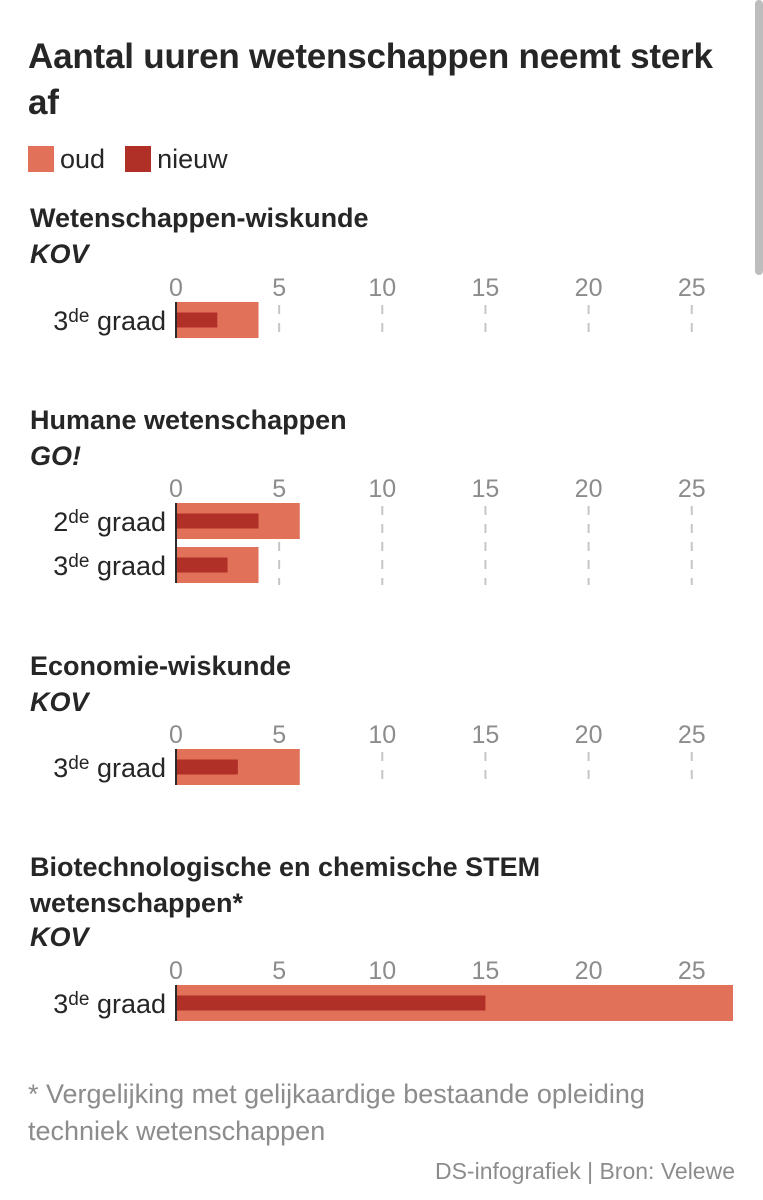  Describe the element at coordinates (393, 990) in the screenshot. I see `panel-4-chart: 0 5 10 15 20 25 3de graad` at that location.